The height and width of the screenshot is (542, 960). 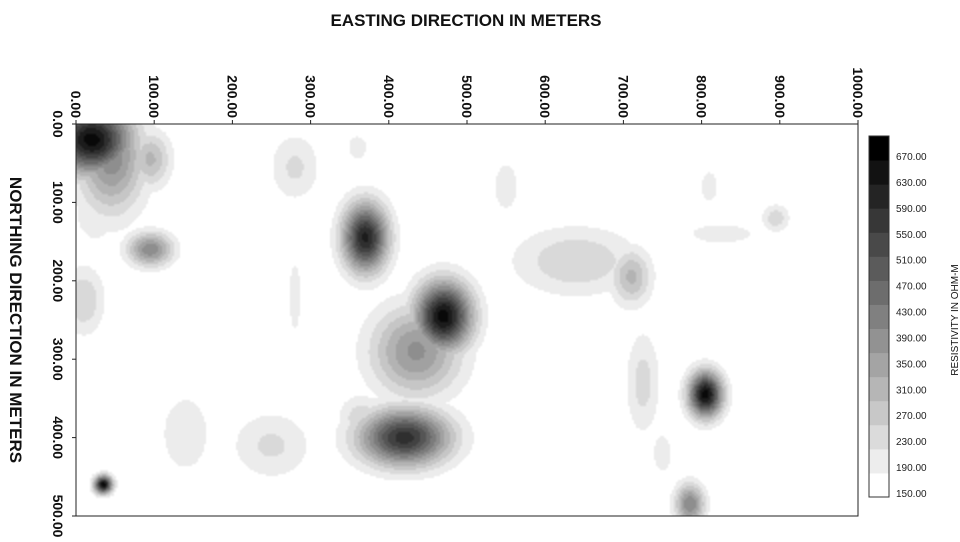 I want to click on x-tick-label: 1000.00, so click(x=858, y=92).